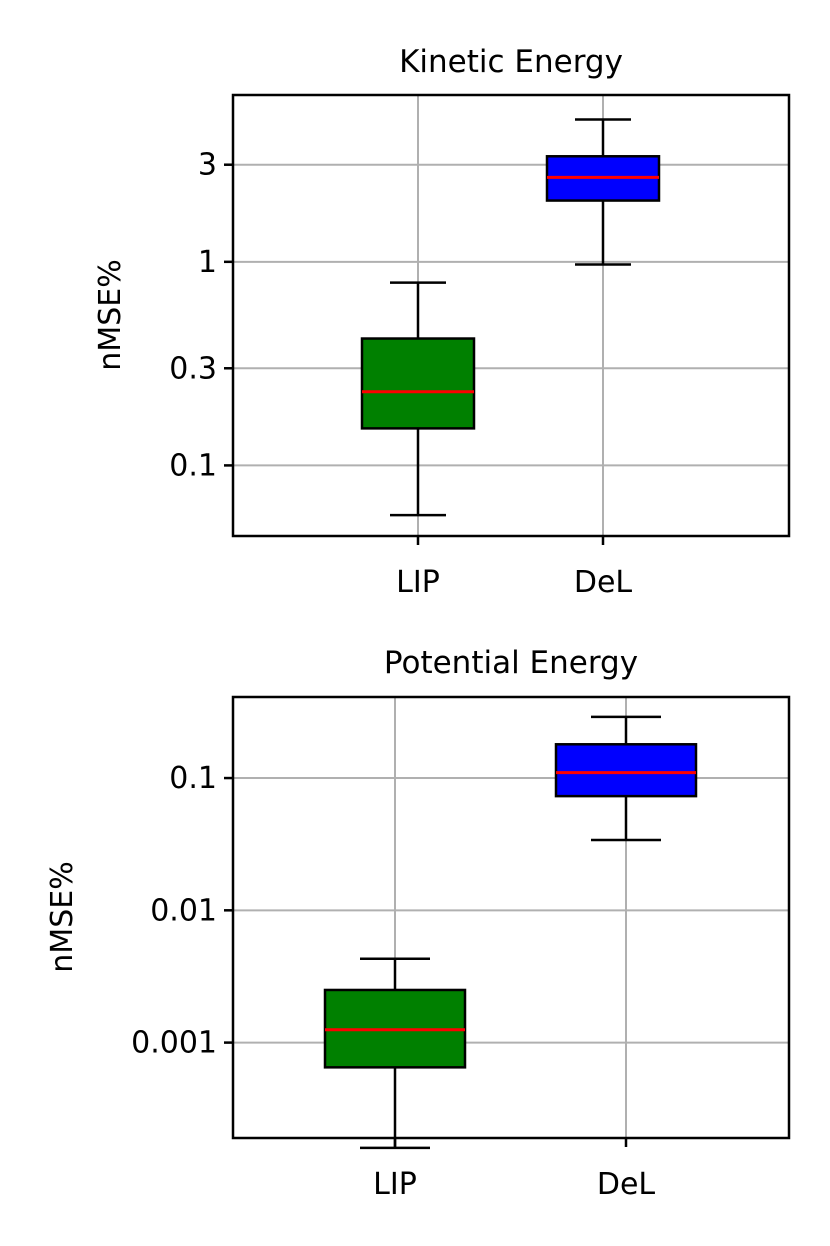 Image resolution: width=830 pixels, height=1246 pixels. Describe the element at coordinates (418, 383) in the screenshot. I see `kinetic-lip-box` at that location.